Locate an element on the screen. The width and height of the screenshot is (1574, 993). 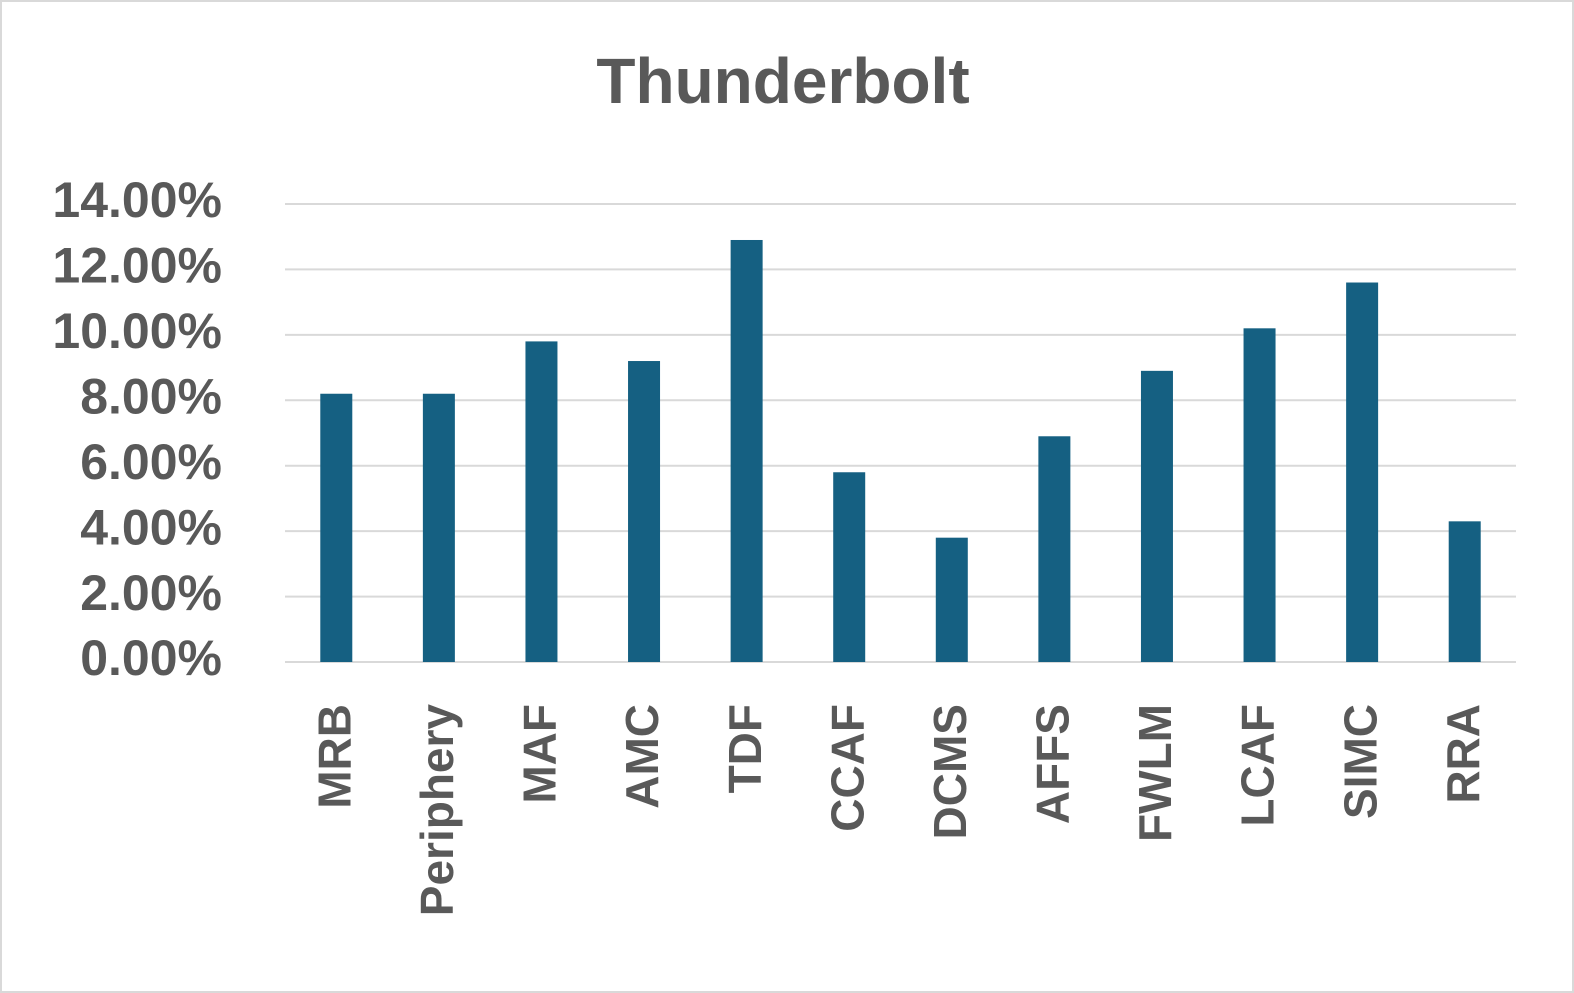
x-tick-label: AMC is located at coordinates (642, 756).